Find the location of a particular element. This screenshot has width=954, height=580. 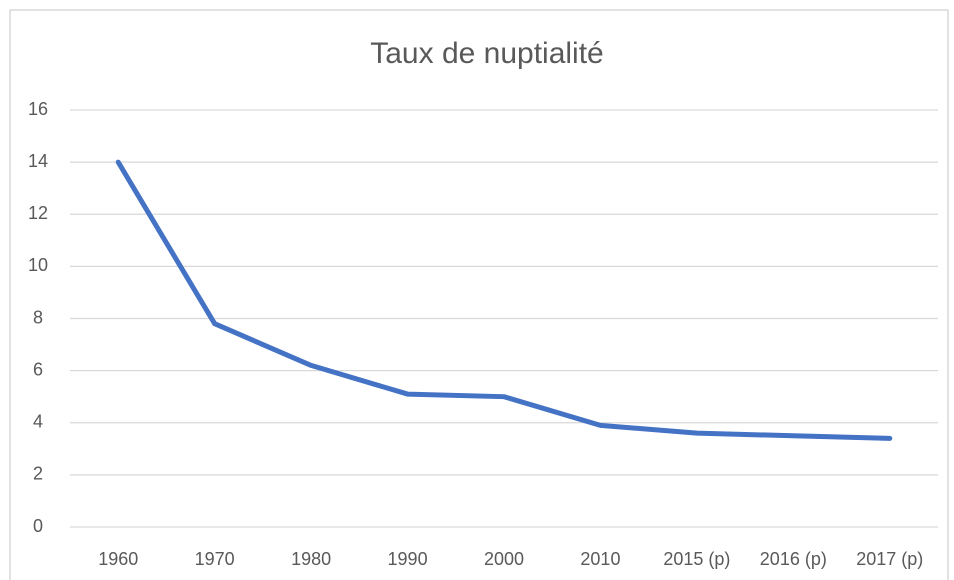

x-tick-label: 1980 is located at coordinates (311, 559).